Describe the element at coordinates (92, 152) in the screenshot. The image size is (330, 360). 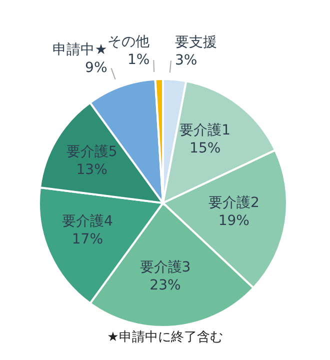
I see `slice-label: 要介護5` at that location.